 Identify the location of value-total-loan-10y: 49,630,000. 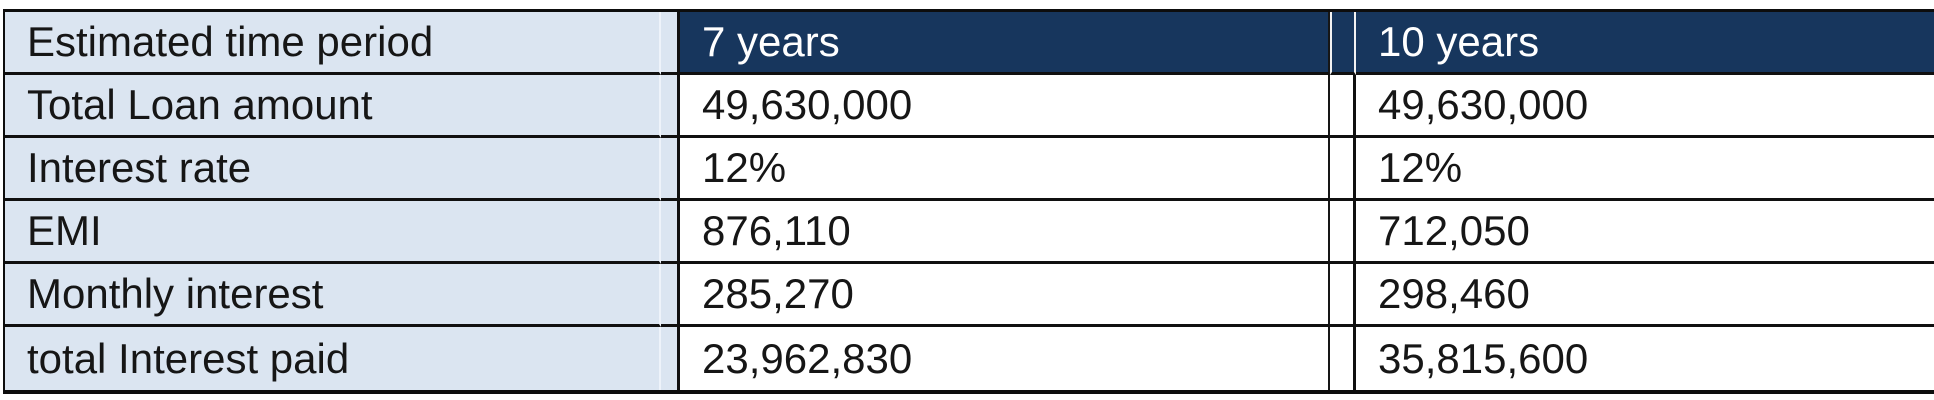
(1645, 106).